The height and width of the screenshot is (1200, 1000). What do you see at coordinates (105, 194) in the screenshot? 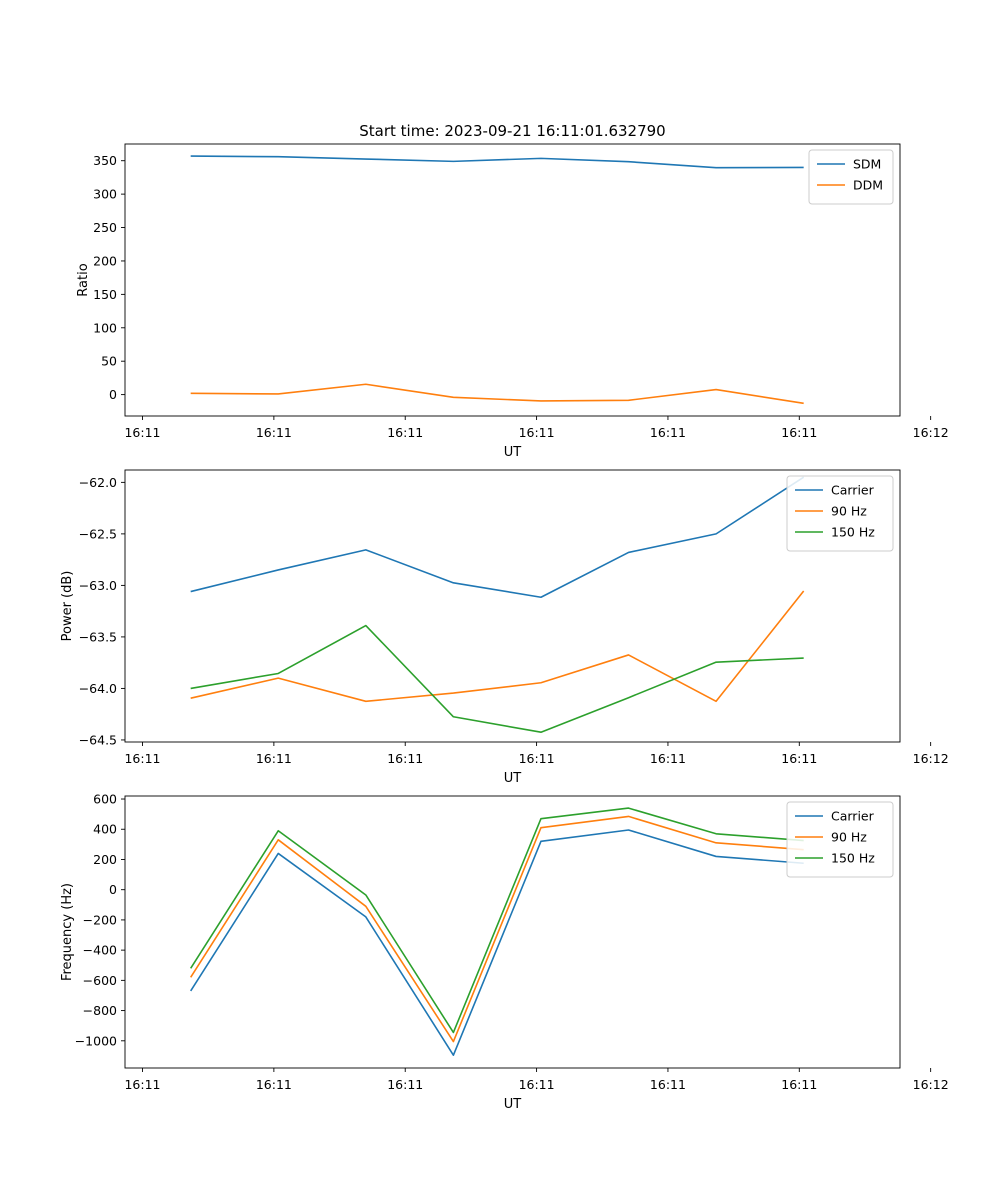
I see `y-tick-label: 300` at bounding box center [105, 194].